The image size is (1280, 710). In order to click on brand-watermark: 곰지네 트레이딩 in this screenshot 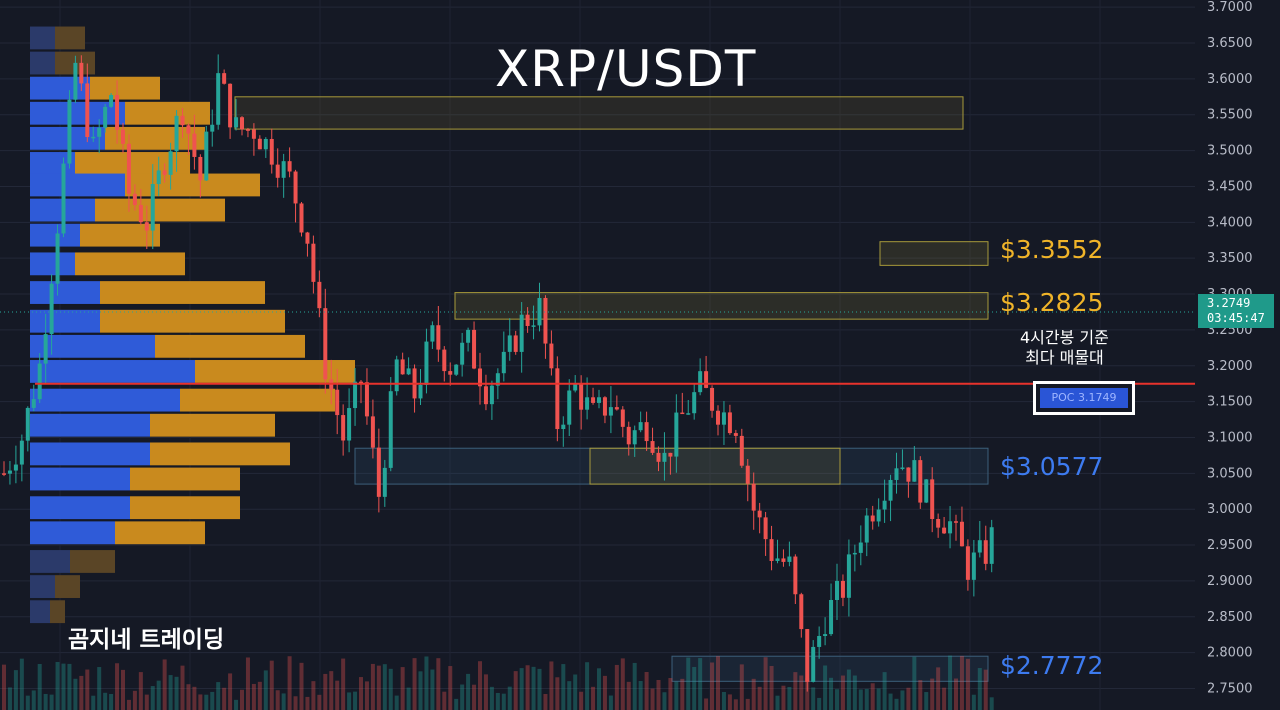, I will do `click(146, 640)`.